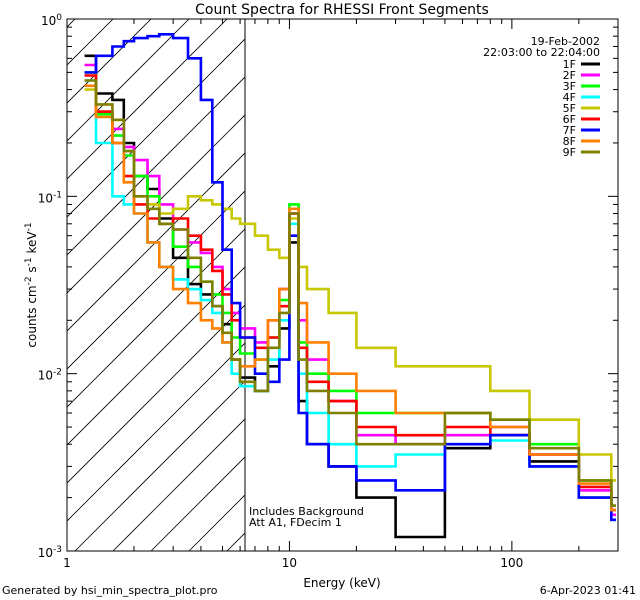 Image resolution: width=640 pixels, height=600 pixels. I want to click on legend-label-5F: 5F, so click(569, 108).